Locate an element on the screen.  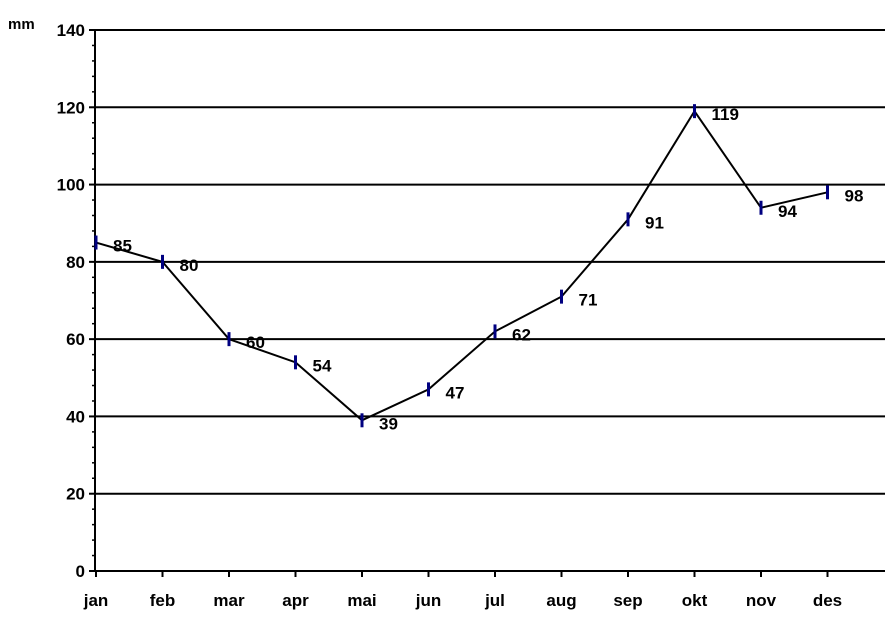
y-tick-label-100: 100 is located at coordinates (71, 185).